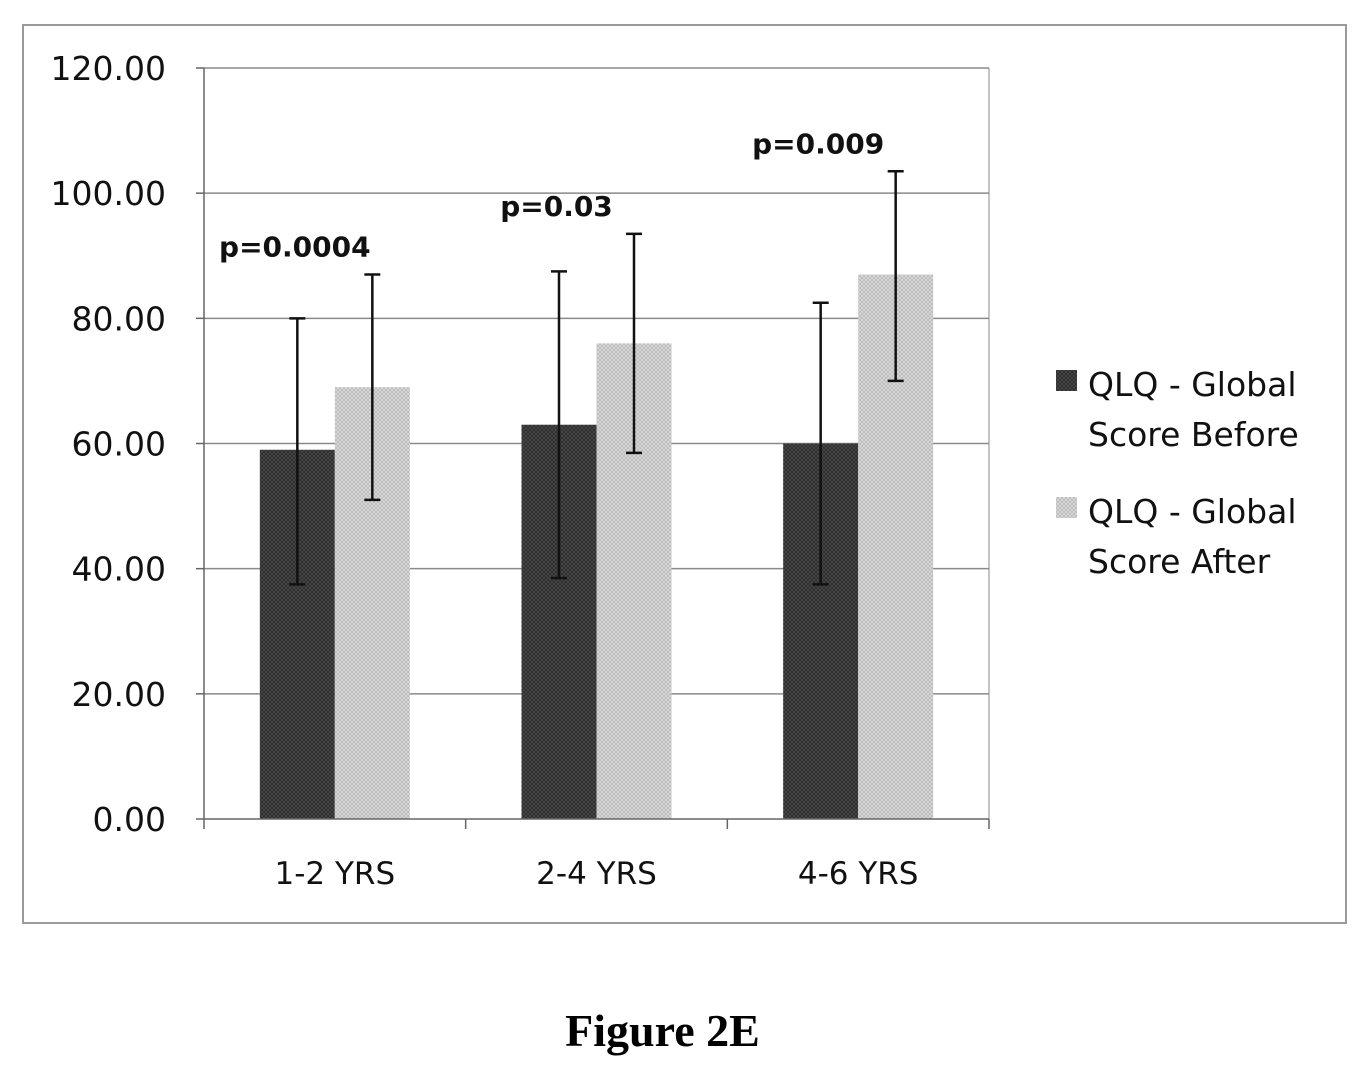 This screenshot has width=1369, height=1079. I want to click on figure-caption: Figure 2E, so click(662, 1030).